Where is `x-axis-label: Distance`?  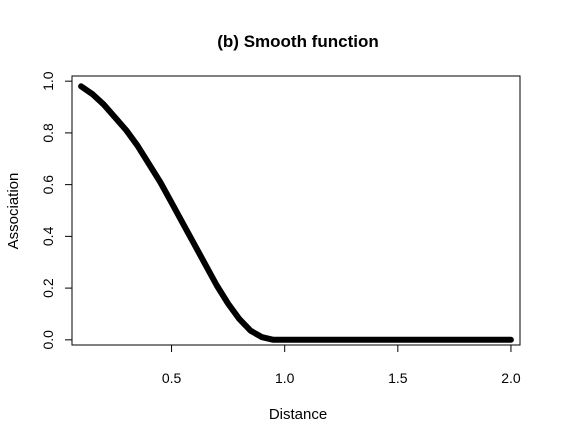 x-axis-label: Distance is located at coordinates (298, 414).